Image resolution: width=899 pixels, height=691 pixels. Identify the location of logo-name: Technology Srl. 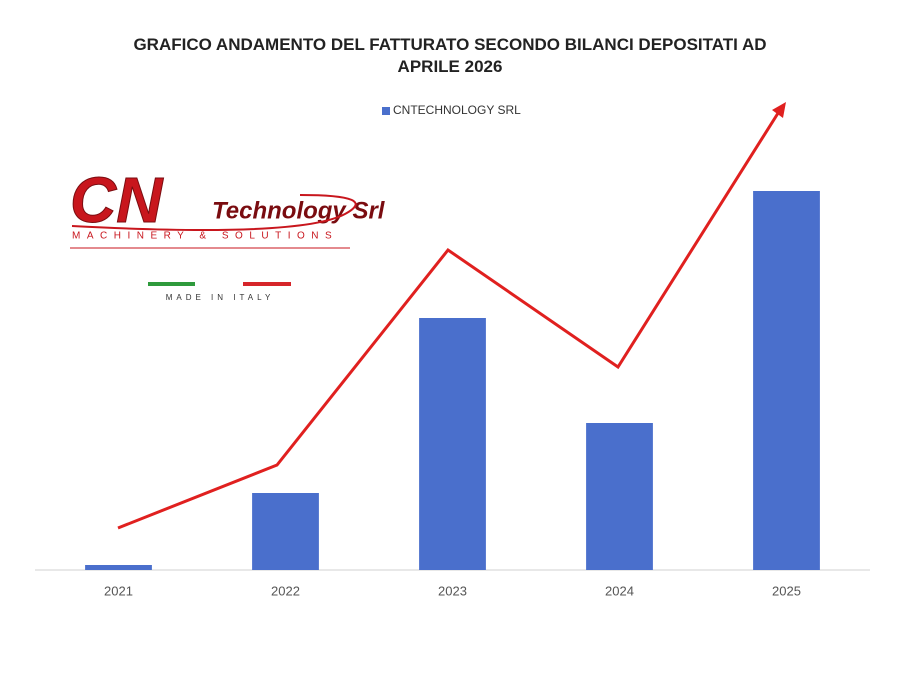
(299, 210).